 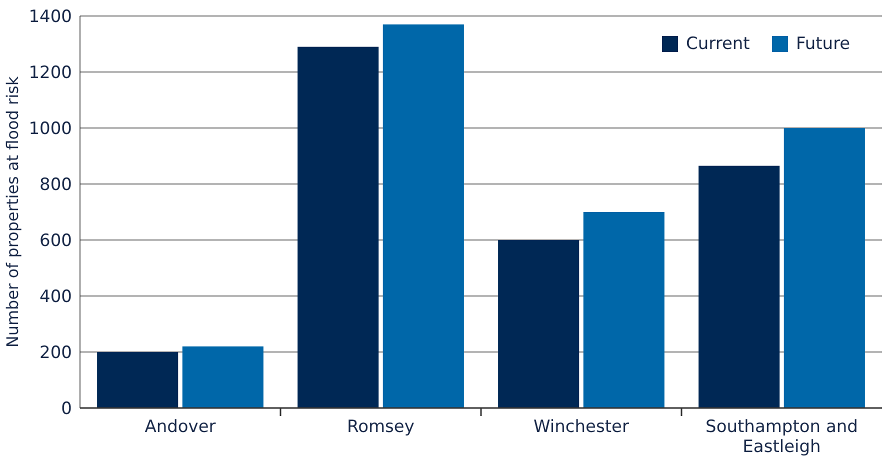 I want to click on legend-label: Future, so click(x=823, y=44).